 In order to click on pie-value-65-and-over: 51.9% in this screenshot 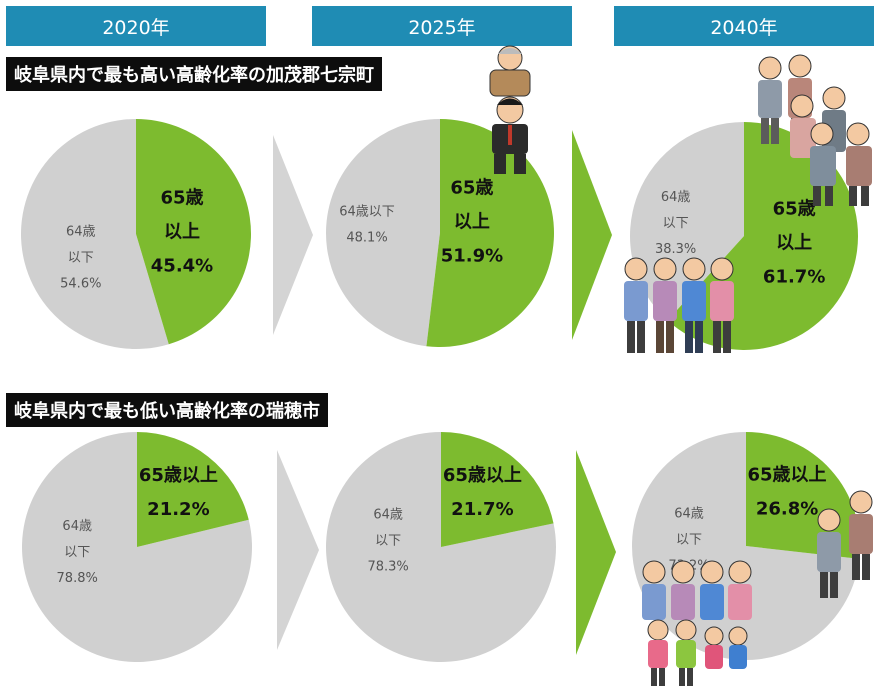, I will do `click(472, 255)`.